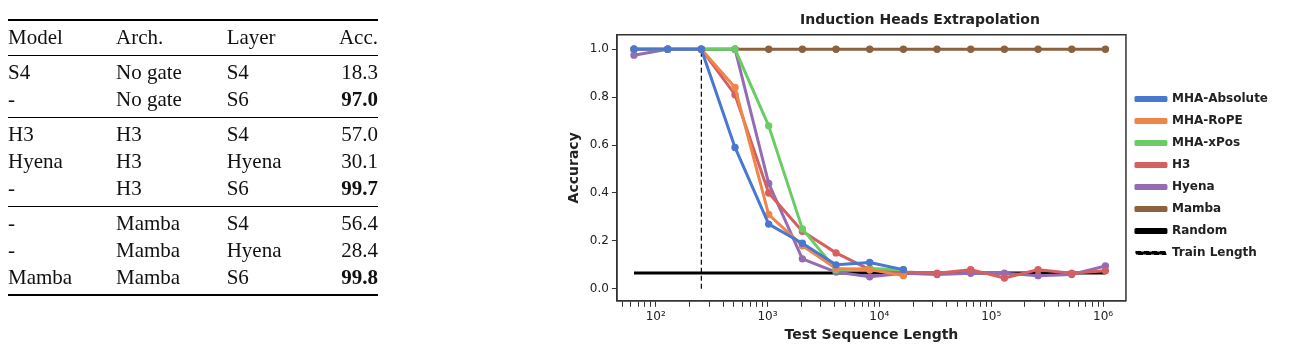 This screenshot has width=1290, height=348. What do you see at coordinates (359, 134) in the screenshot?
I see `text: 57.0` at bounding box center [359, 134].